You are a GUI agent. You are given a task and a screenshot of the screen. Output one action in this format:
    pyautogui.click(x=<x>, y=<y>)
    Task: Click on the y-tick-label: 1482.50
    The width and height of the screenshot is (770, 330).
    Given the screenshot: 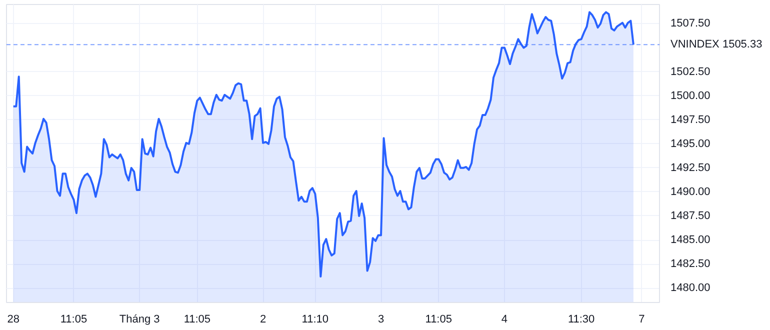 What is the action you would take?
    pyautogui.click(x=690, y=264)
    